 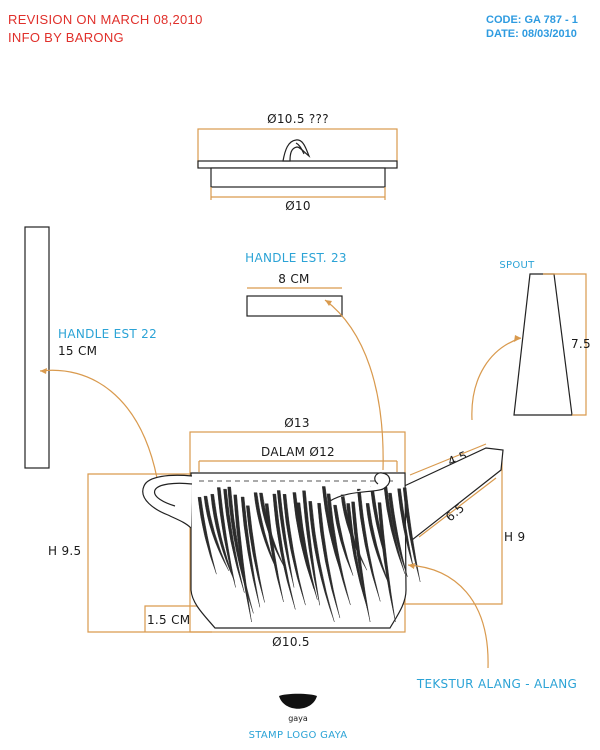 I want to click on teapot-left-handle, so click(x=167, y=501).